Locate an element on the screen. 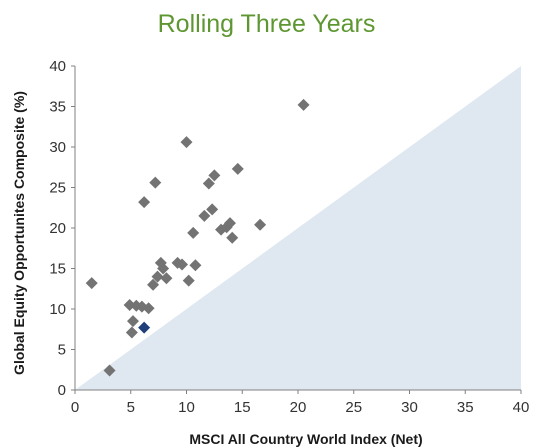 The height and width of the screenshot is (448, 533). y-tick-label: 5 is located at coordinates (62, 350).